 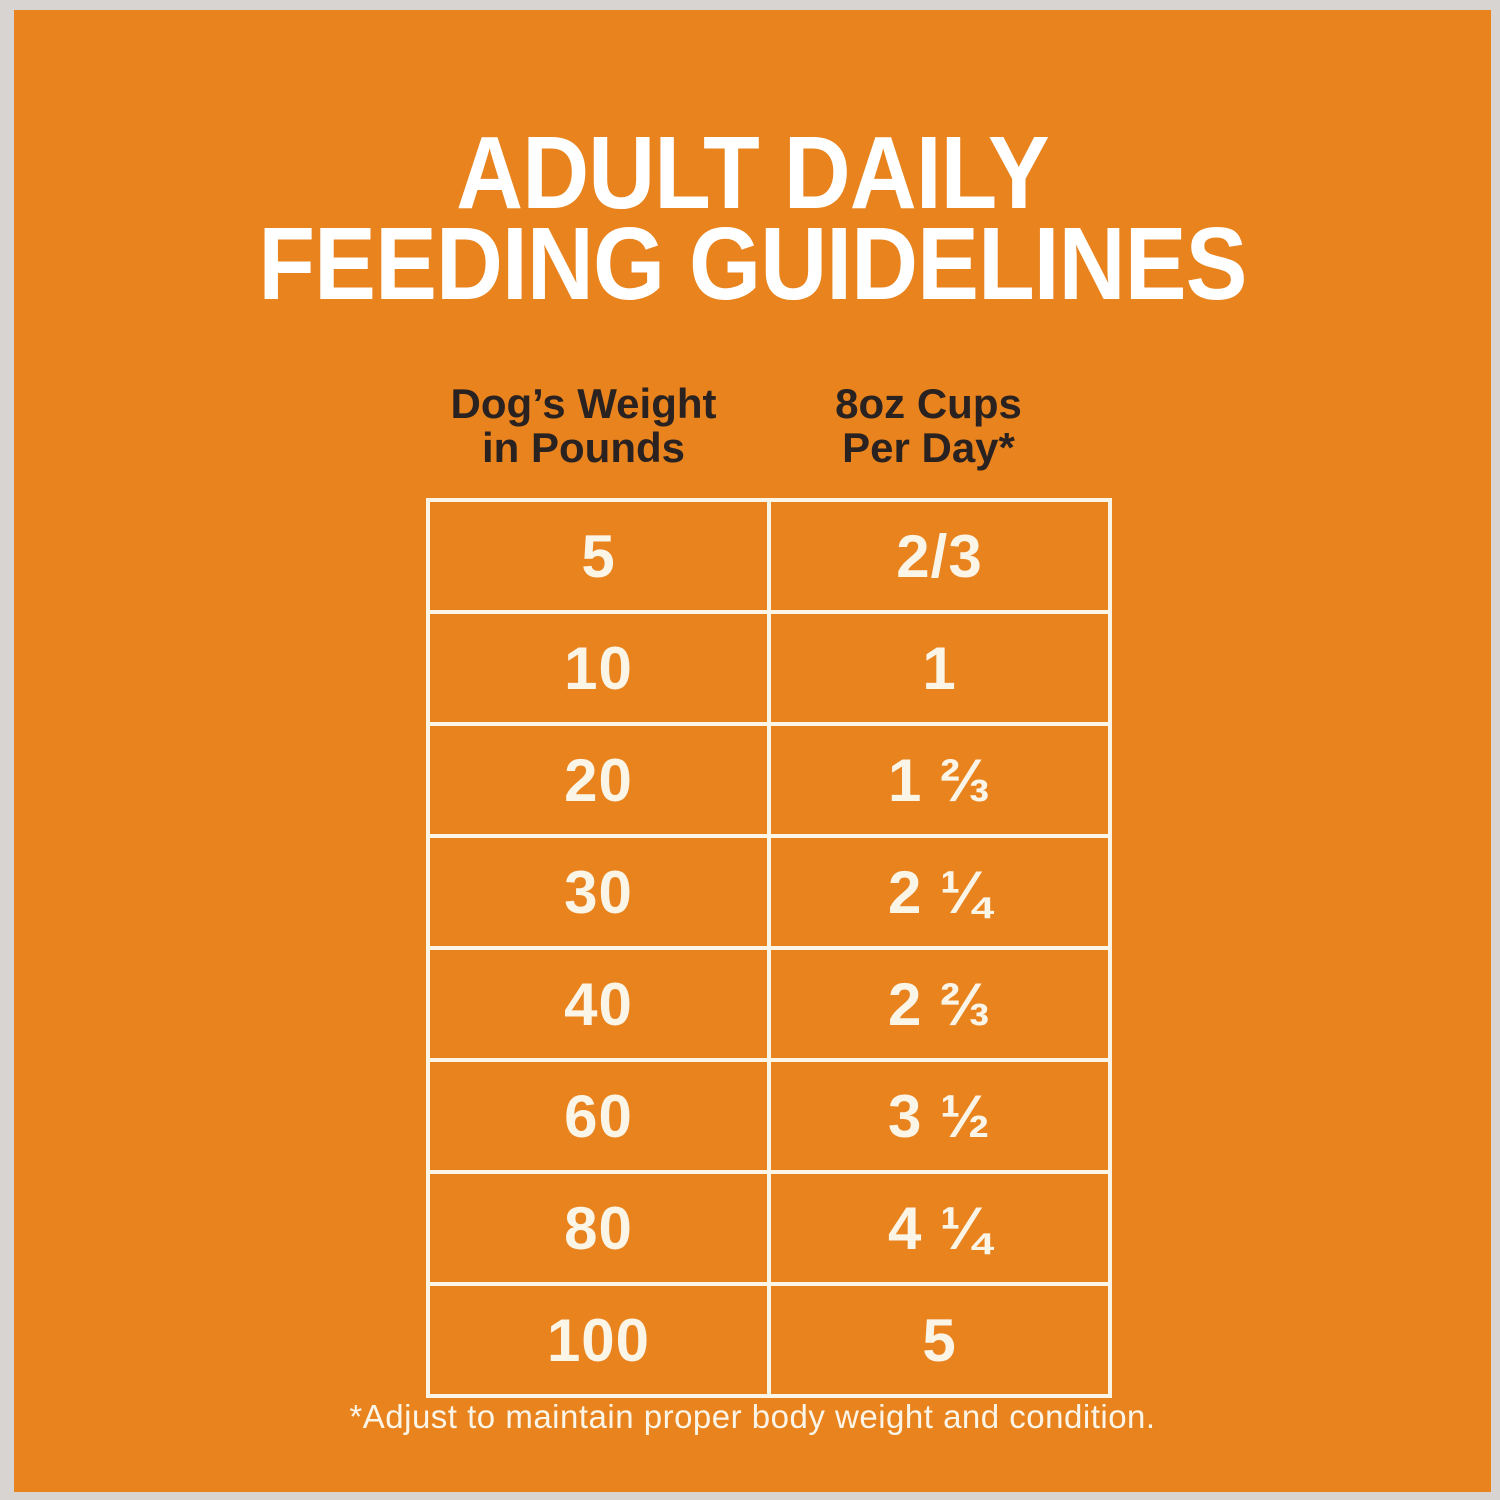 What do you see at coordinates (598, 780) in the screenshot?
I see `weight-cell: 20` at bounding box center [598, 780].